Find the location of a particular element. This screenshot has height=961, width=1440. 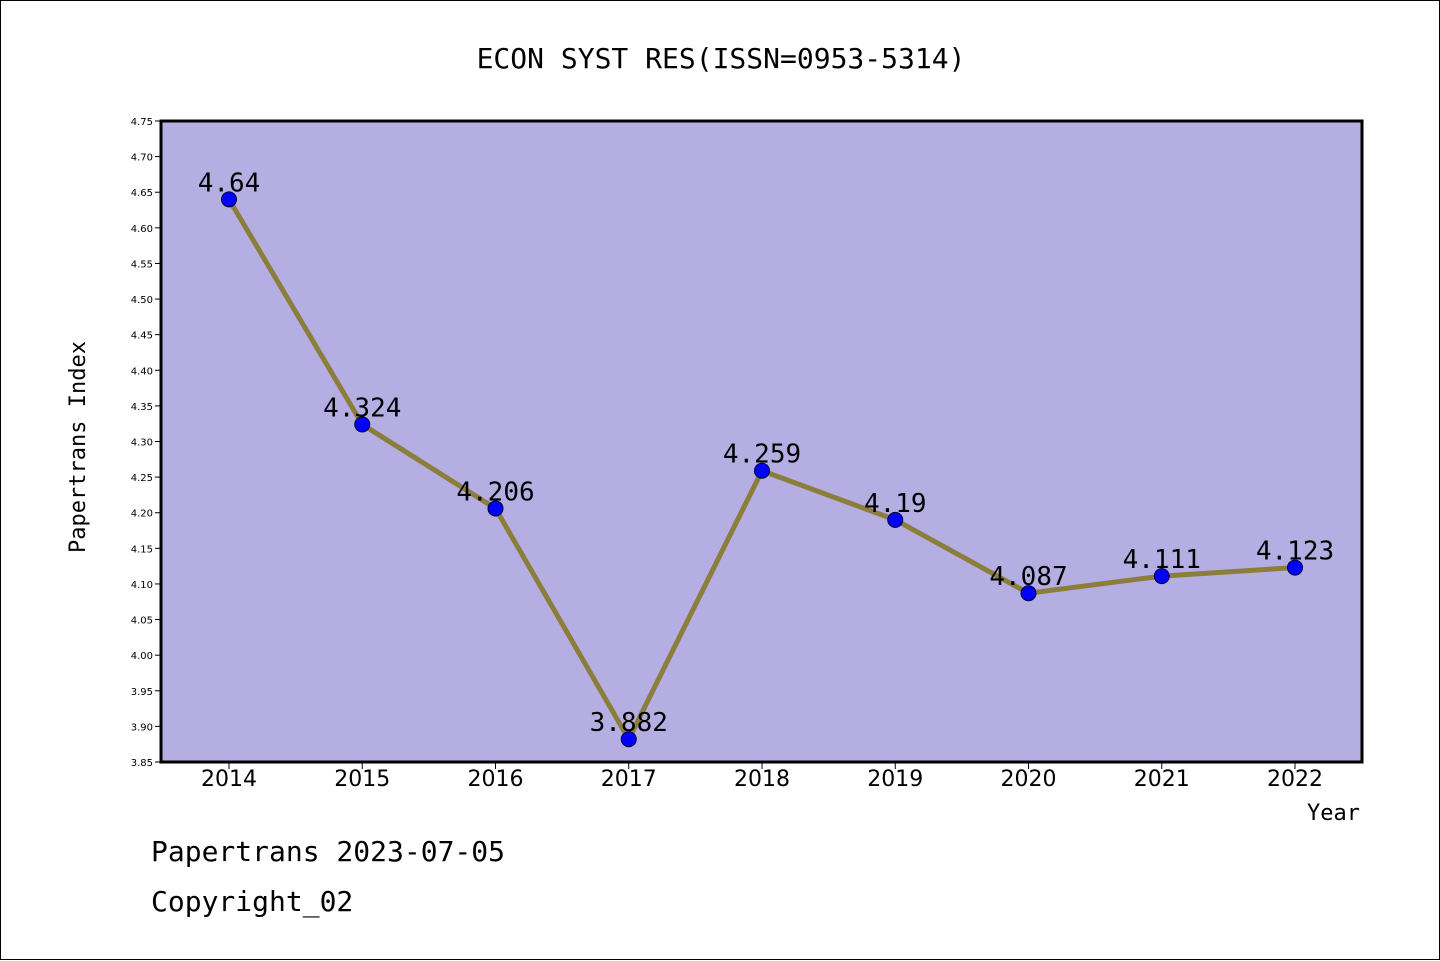

y-tick-label: 4.65 is located at coordinates (142, 193).